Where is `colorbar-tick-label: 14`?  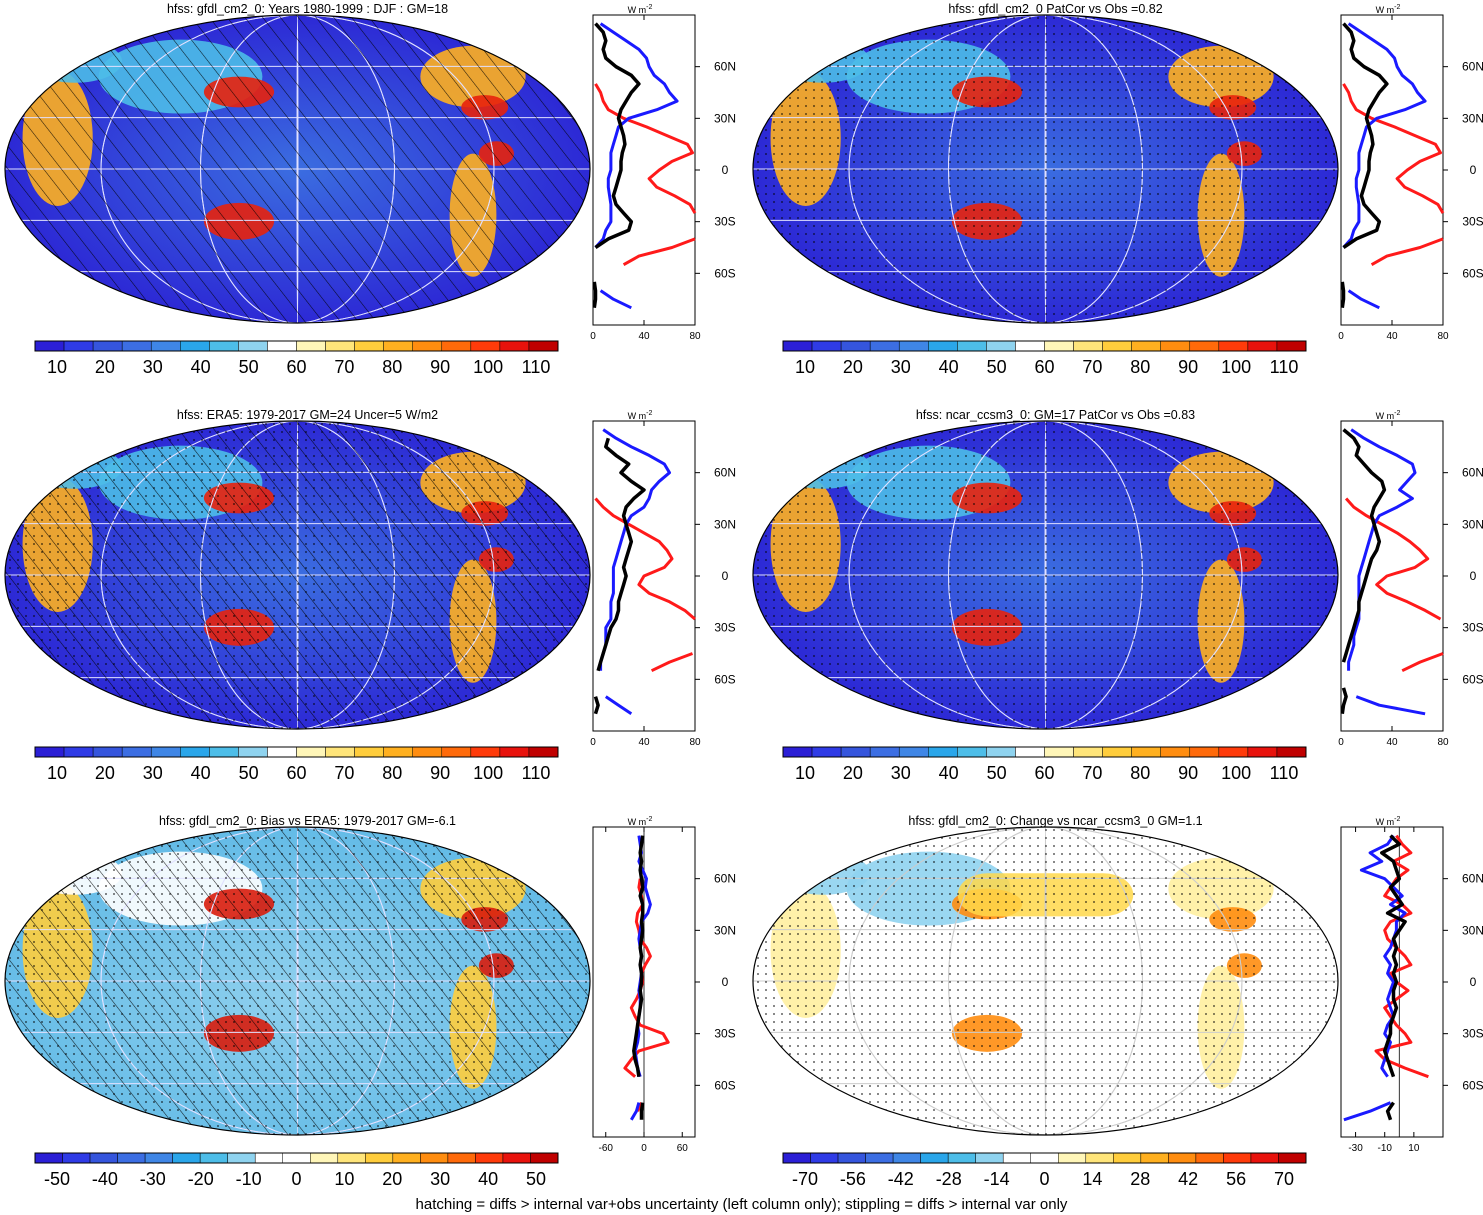
colorbar-tick-label: 14 is located at coordinates (1092, 1179).